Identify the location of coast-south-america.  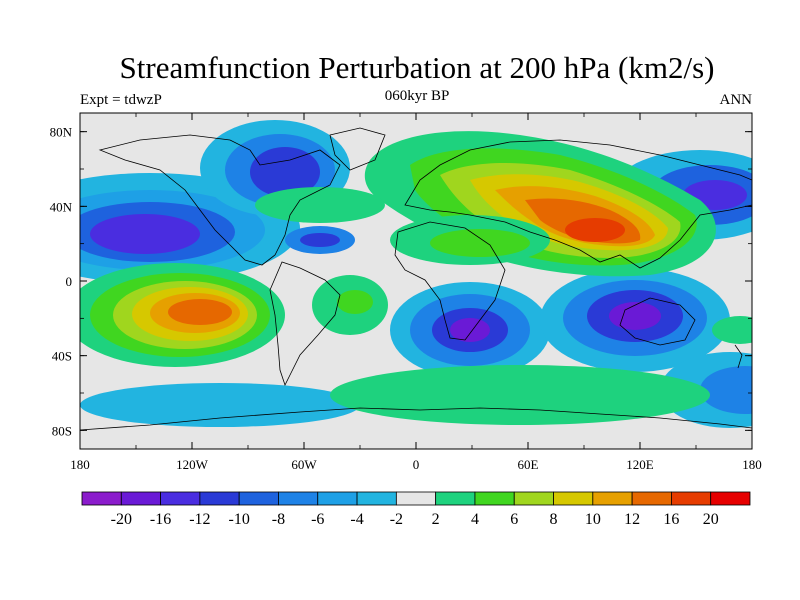
(305, 324).